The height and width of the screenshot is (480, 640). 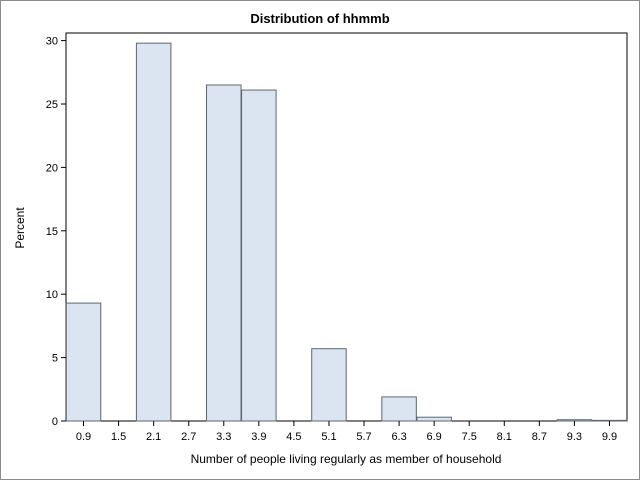 What do you see at coordinates (539, 437) in the screenshot?
I see `x-tick-label: 8.7` at bounding box center [539, 437].